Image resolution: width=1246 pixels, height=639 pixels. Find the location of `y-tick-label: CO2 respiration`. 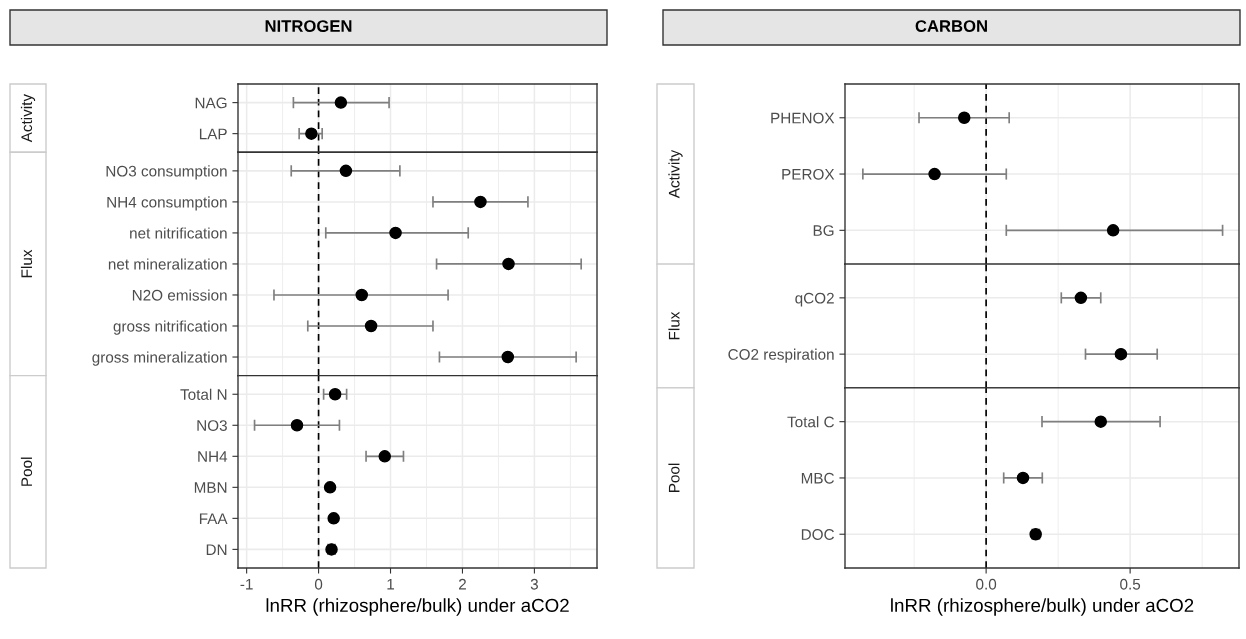

y-tick-label: CO2 respiration is located at coordinates (781, 355).